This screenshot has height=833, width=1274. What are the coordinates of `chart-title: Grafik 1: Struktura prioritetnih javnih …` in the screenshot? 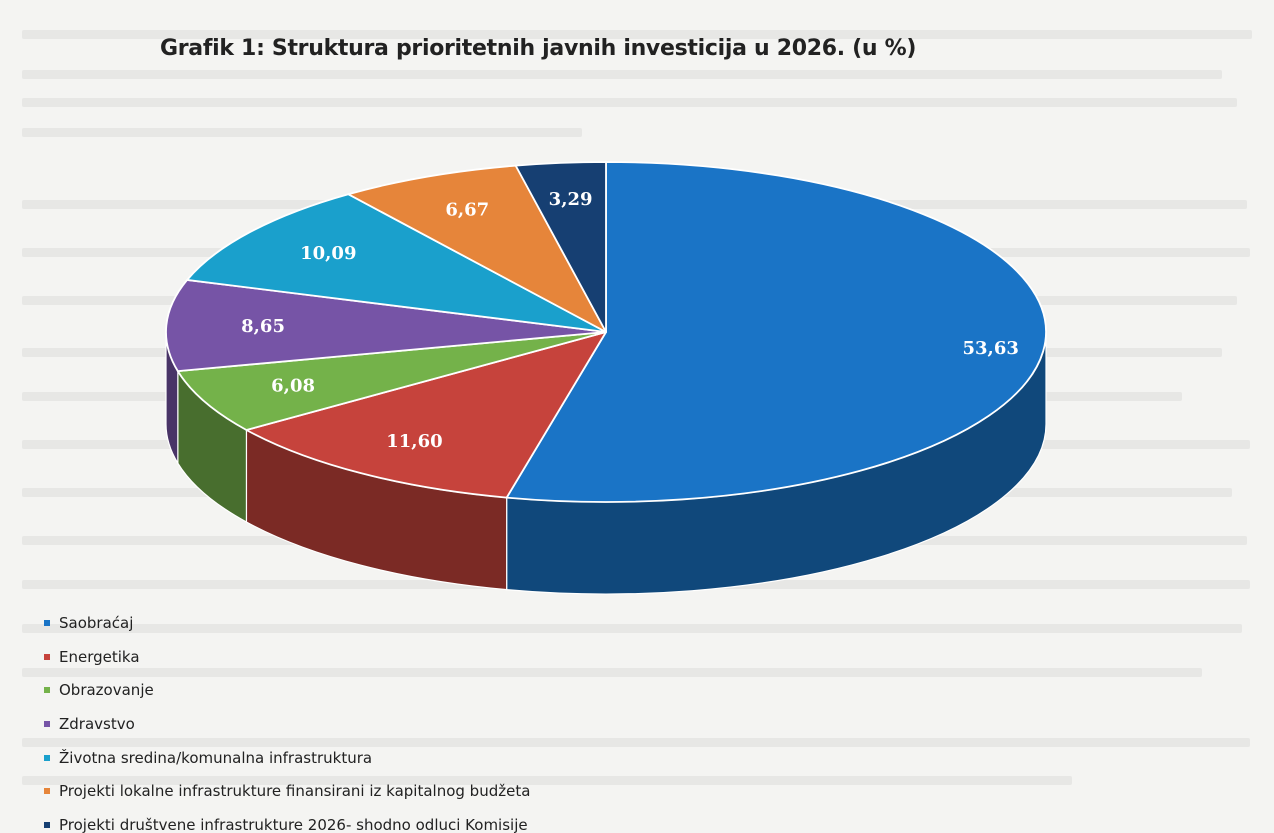 It's located at (538, 48).